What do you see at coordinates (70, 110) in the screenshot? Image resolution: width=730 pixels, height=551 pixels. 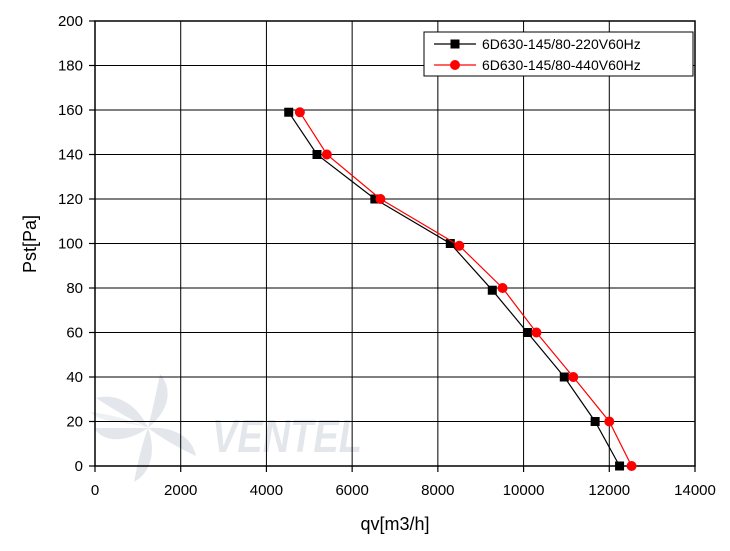 I see `y-tick-label: 160` at bounding box center [70, 110].